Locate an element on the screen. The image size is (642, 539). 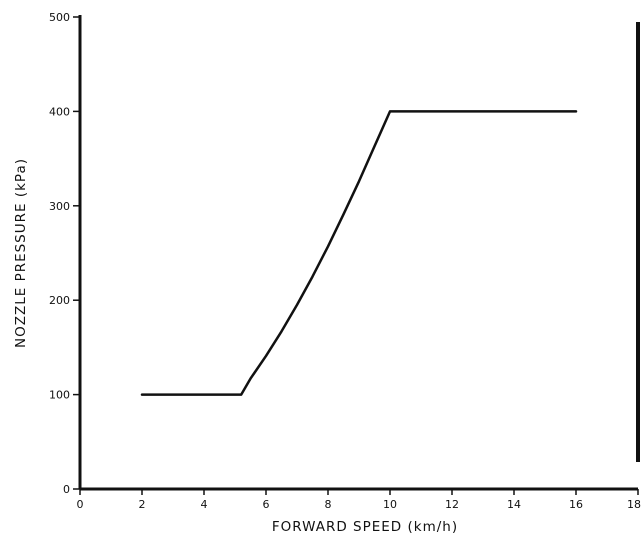
x-tick-label: 6 is located at coordinates (266, 504).